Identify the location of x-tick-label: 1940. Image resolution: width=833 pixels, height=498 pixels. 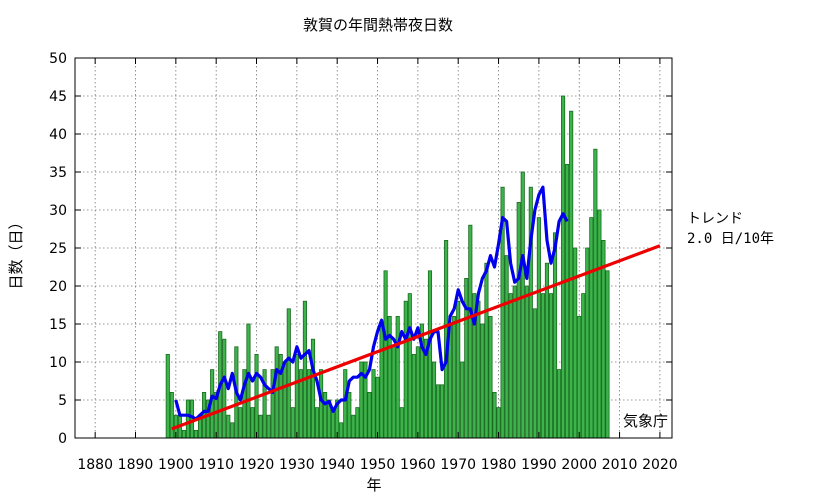
(337, 465).